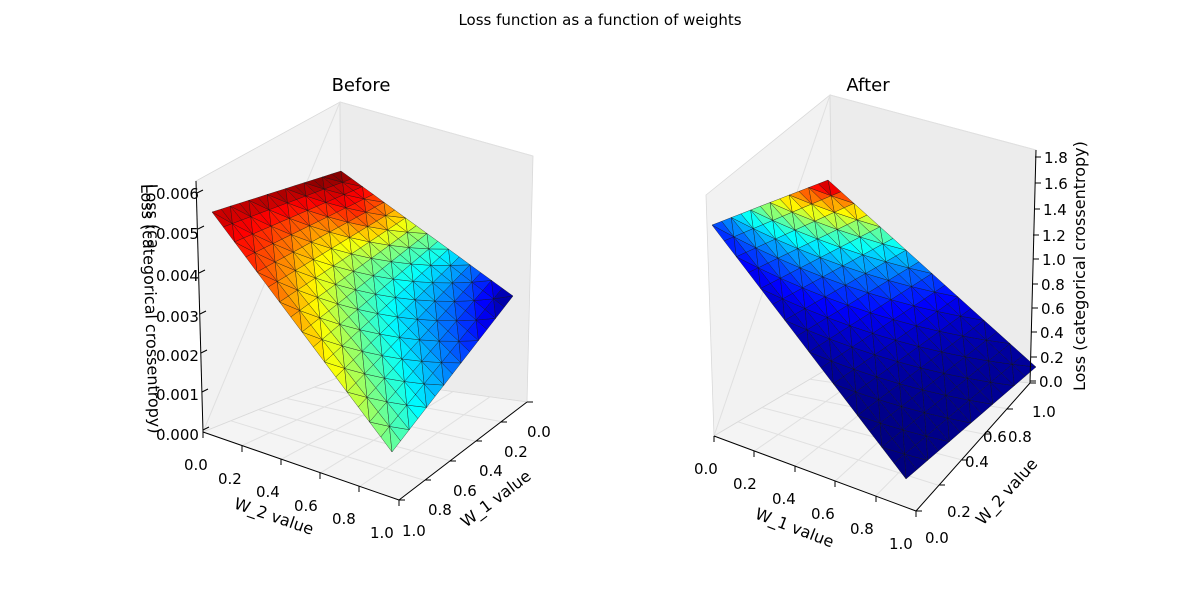 This screenshot has height=600, width=1200. I want to click on before-y-tick-label: 0.4, so click(491, 471).